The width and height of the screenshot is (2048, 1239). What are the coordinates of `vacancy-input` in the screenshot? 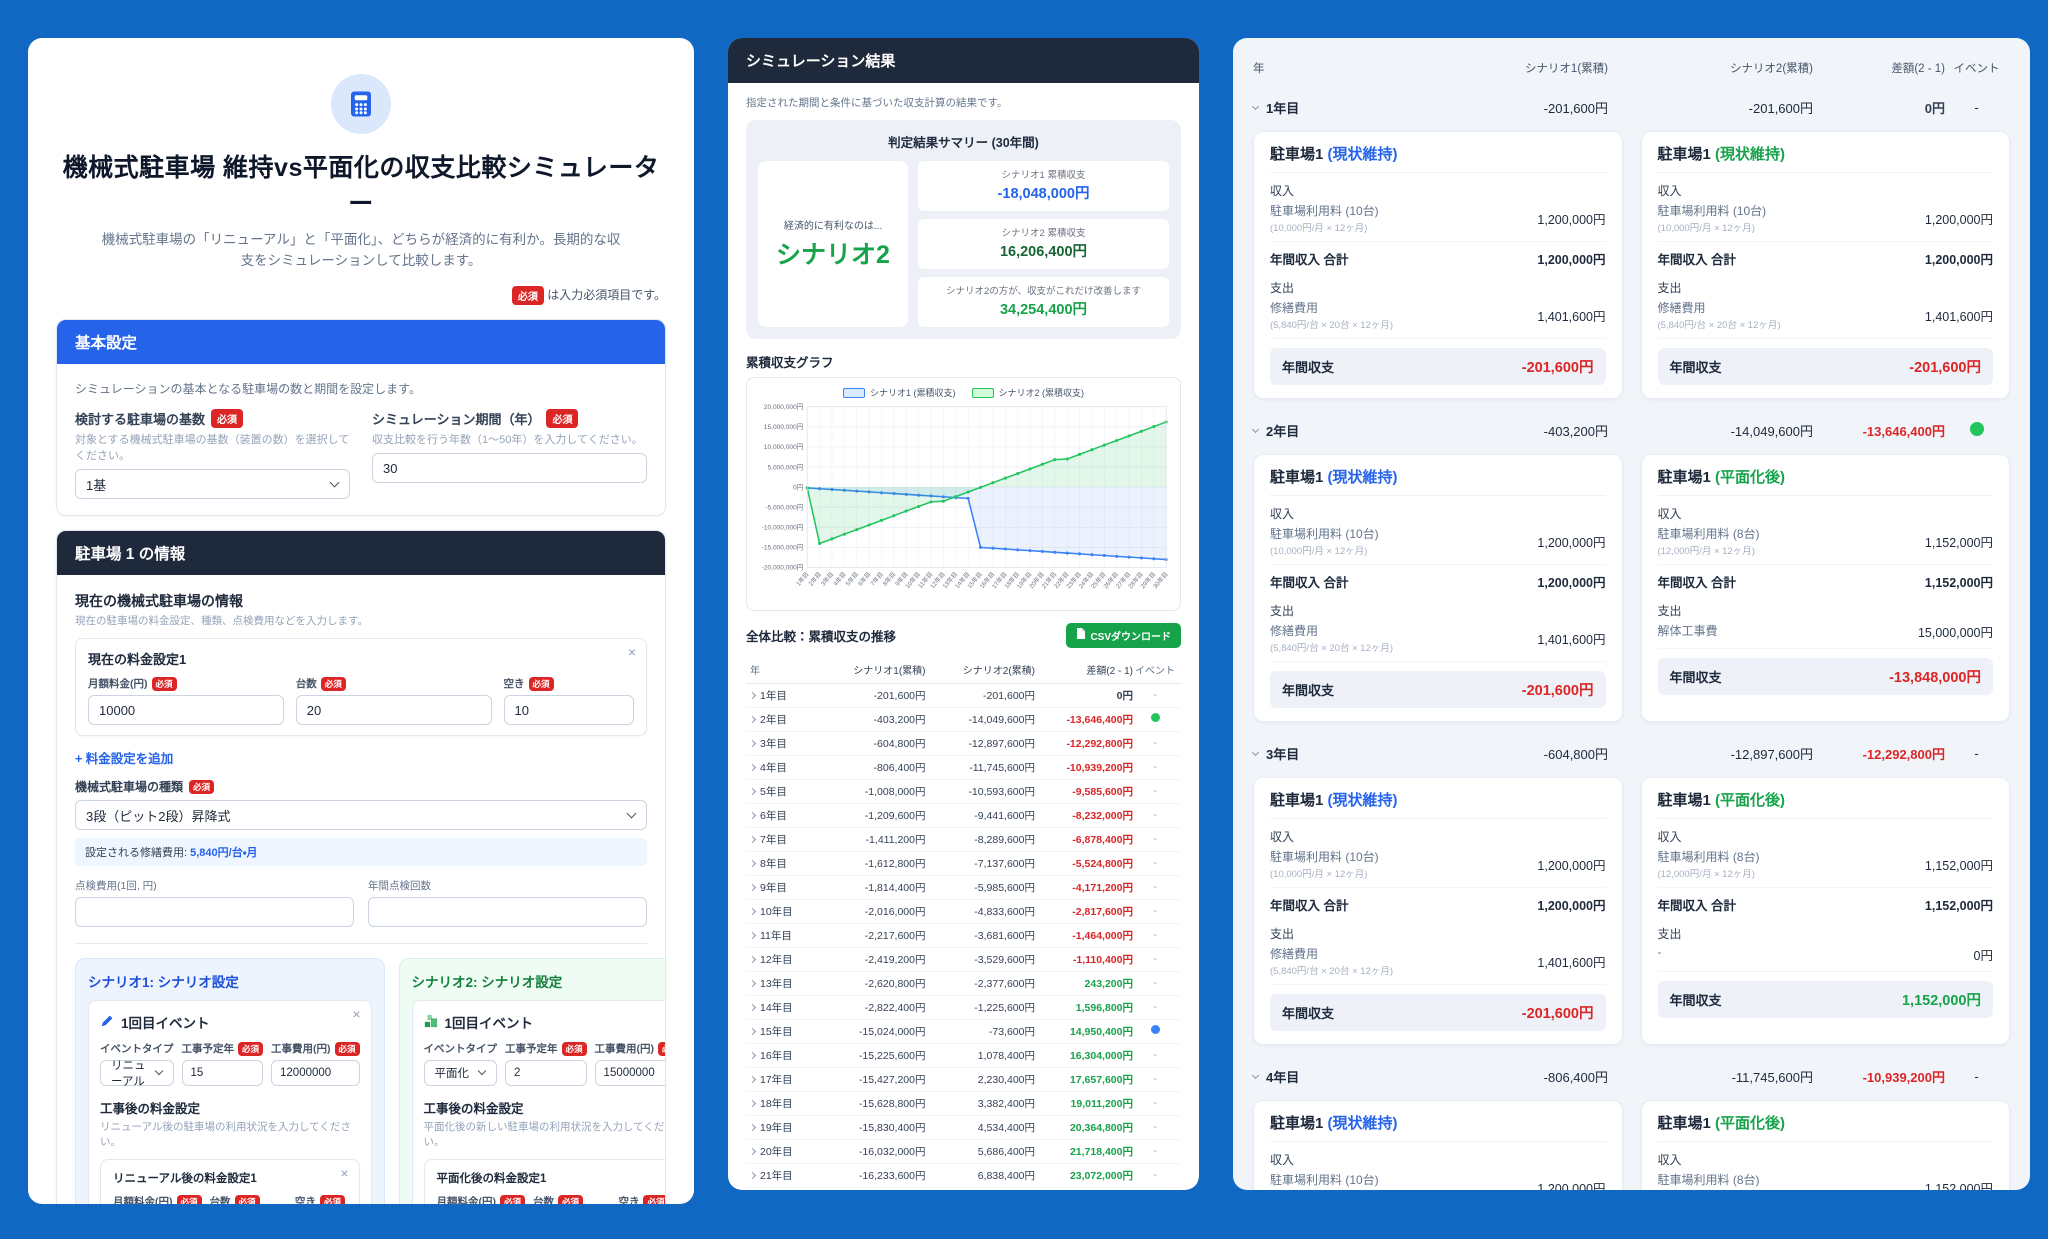 It's located at (568, 710).